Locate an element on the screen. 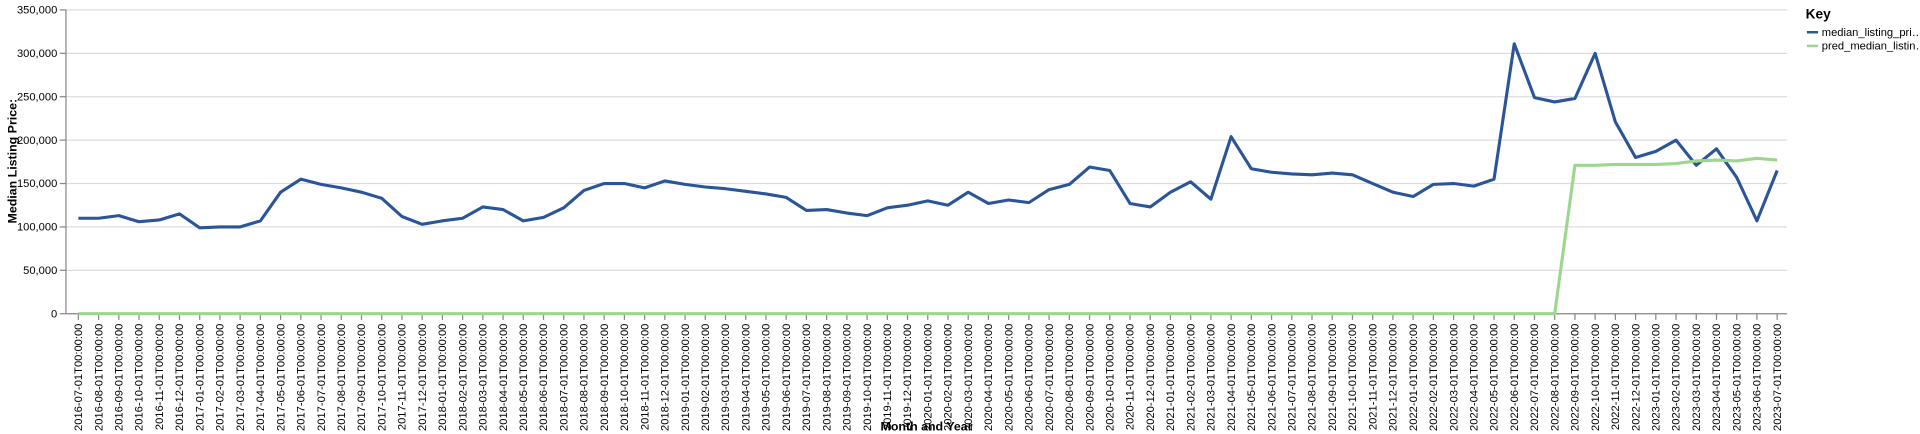 This screenshot has width=1920, height=434. x-tick-label: 2019-09-01T00:00:00 is located at coordinates (848, 377).